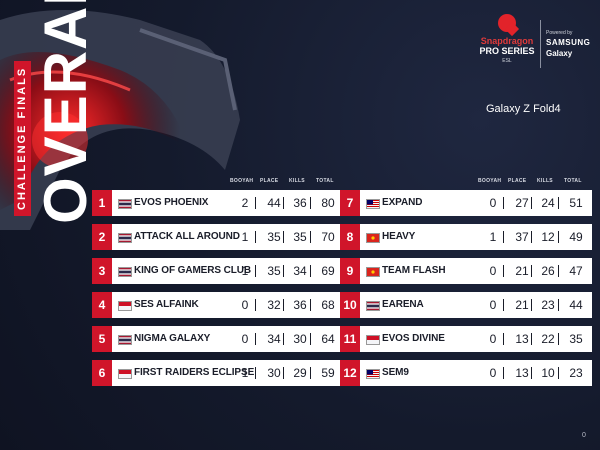  I want to click on team-name: NIGMA GALAXY, so click(172, 338).